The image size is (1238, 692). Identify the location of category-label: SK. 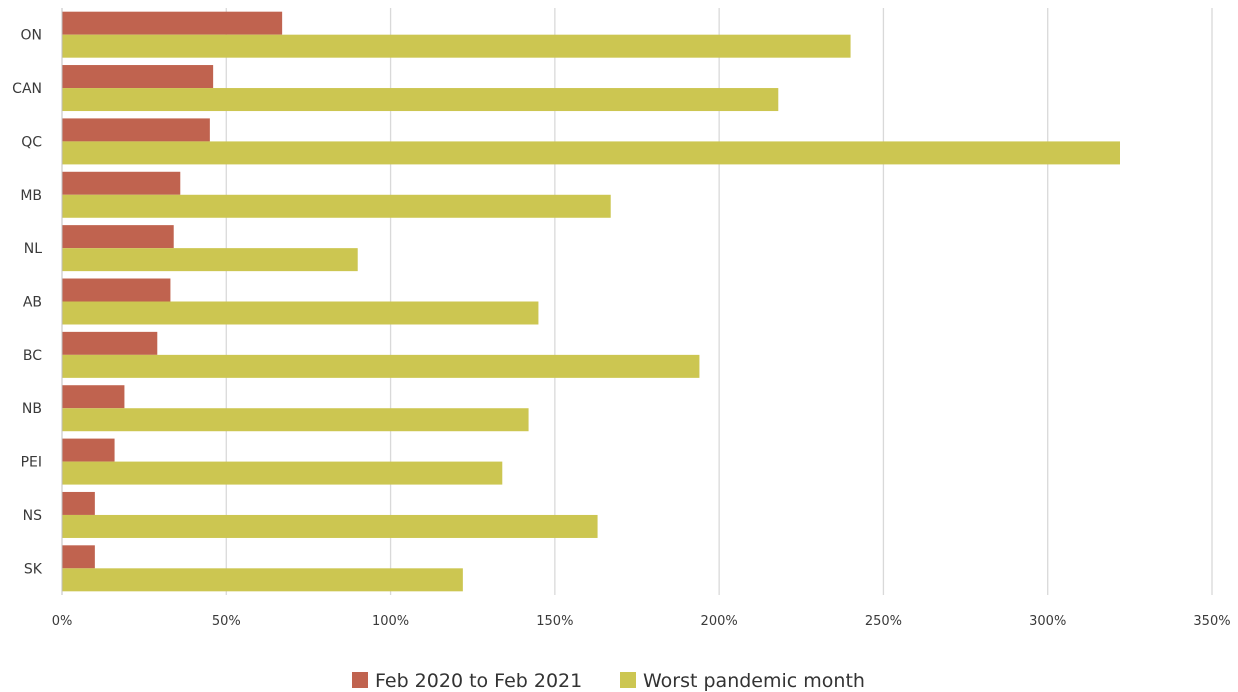
(33, 569).